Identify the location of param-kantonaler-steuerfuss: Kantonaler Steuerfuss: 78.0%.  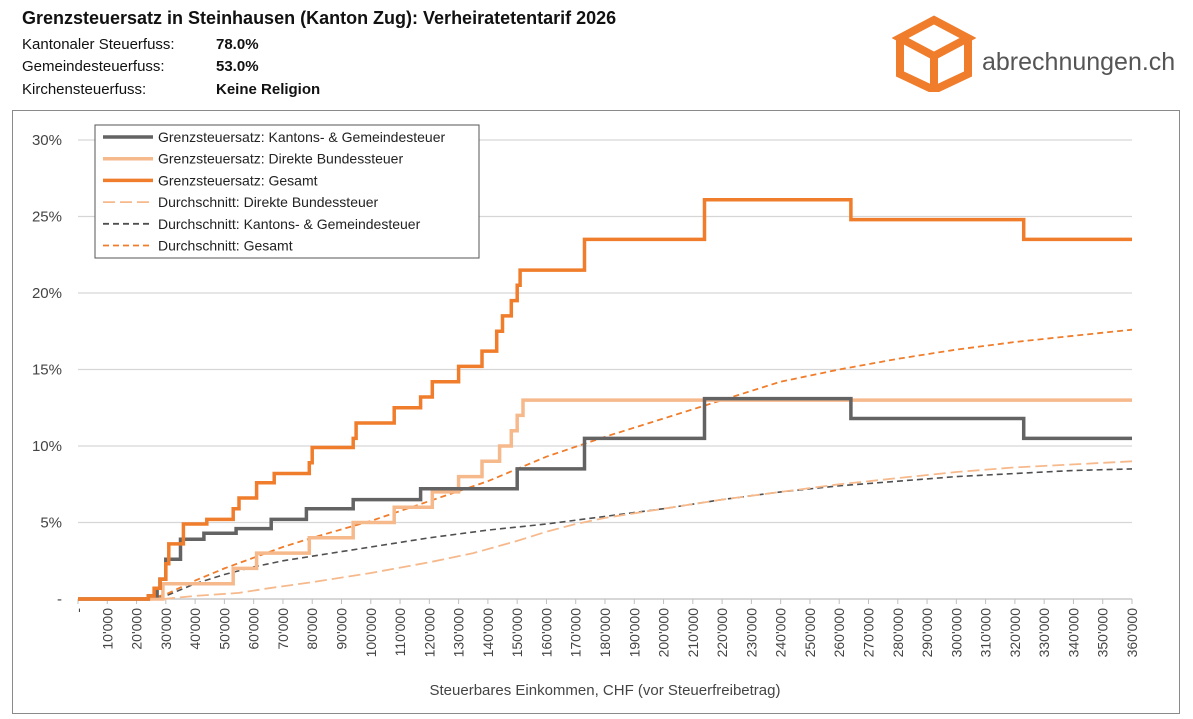
(140, 44).